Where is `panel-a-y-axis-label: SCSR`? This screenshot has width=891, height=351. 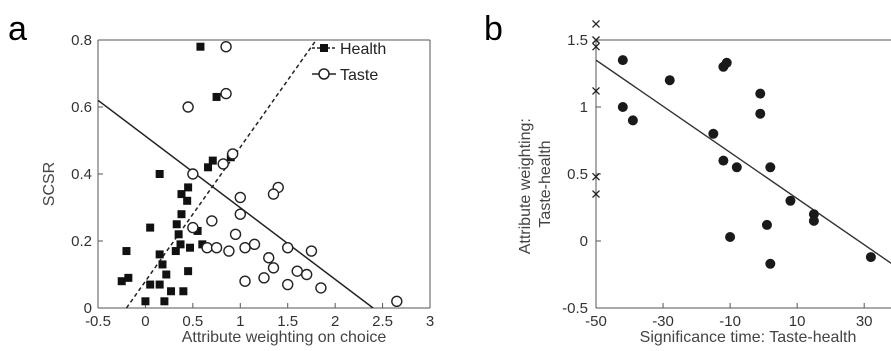
panel-a-y-axis-label: SCSR is located at coordinates (49, 184).